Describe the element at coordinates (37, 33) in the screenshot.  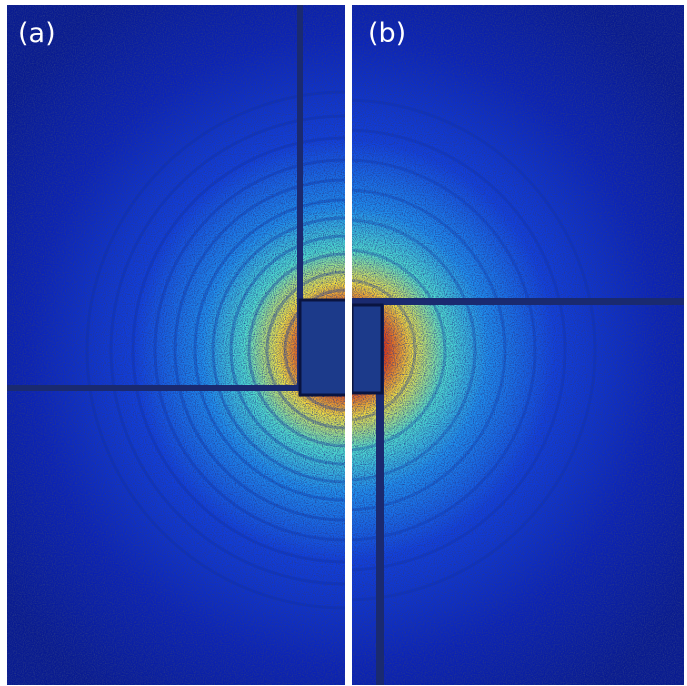
I see `panel-label: (a)` at that location.